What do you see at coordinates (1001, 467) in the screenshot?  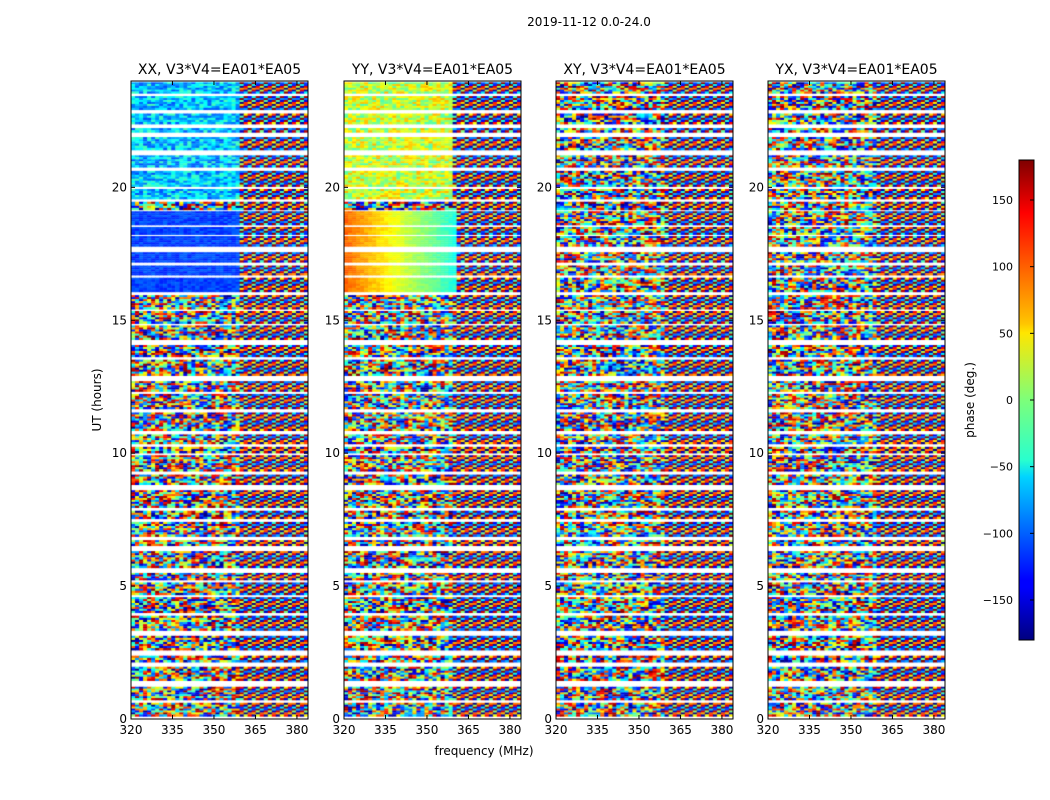 I see `colorbar-tick-label: −50` at bounding box center [1001, 467].